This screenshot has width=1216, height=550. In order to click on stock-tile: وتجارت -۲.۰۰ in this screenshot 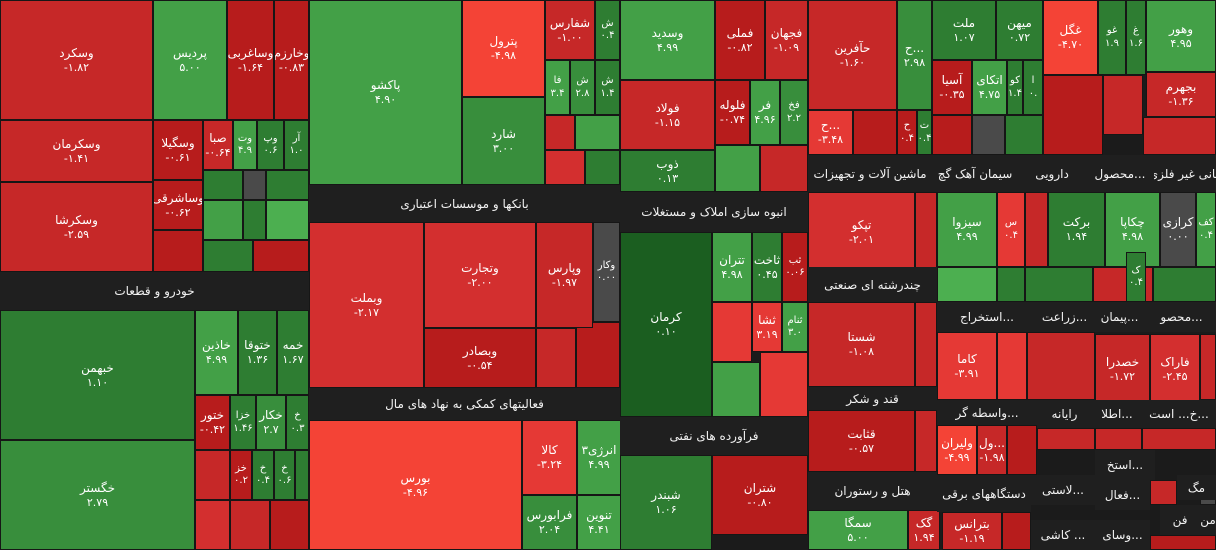, I will do `click(480, 275)`.